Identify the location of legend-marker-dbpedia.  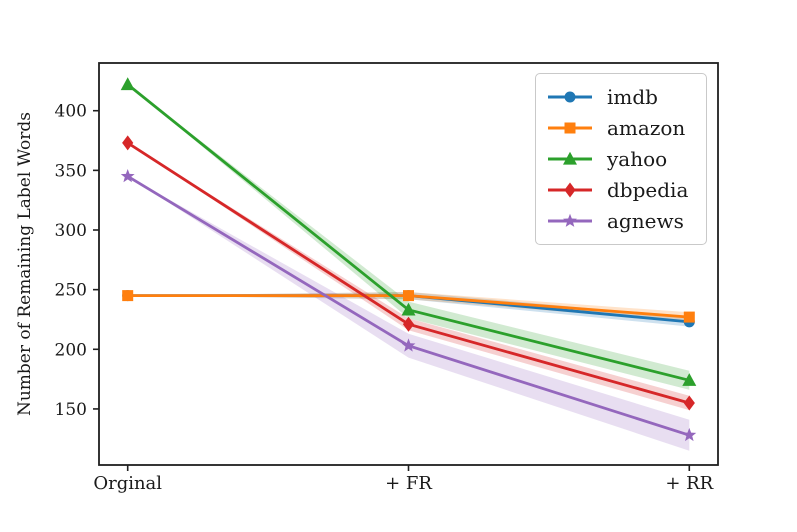
(570, 190).